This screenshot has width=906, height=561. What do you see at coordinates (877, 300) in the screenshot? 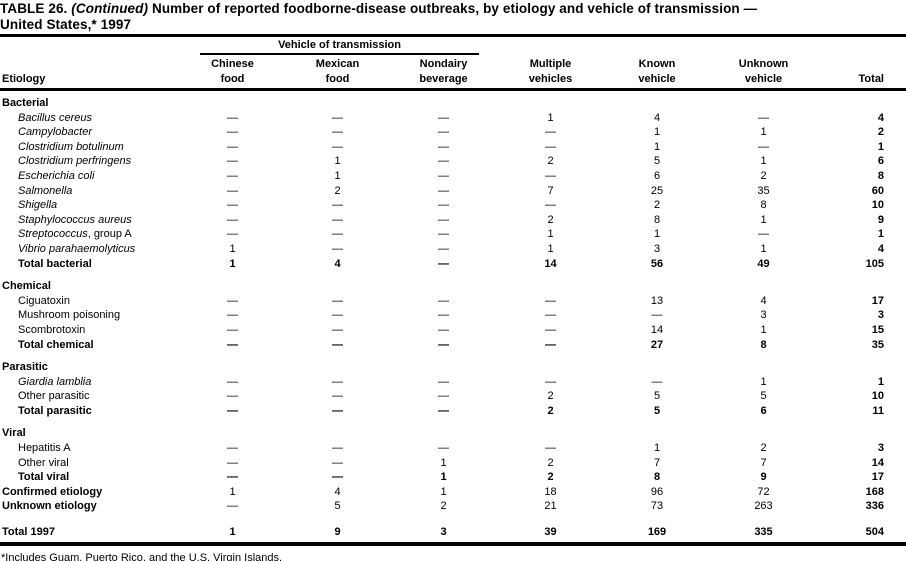
I see `cell-total-value: 17` at bounding box center [877, 300].